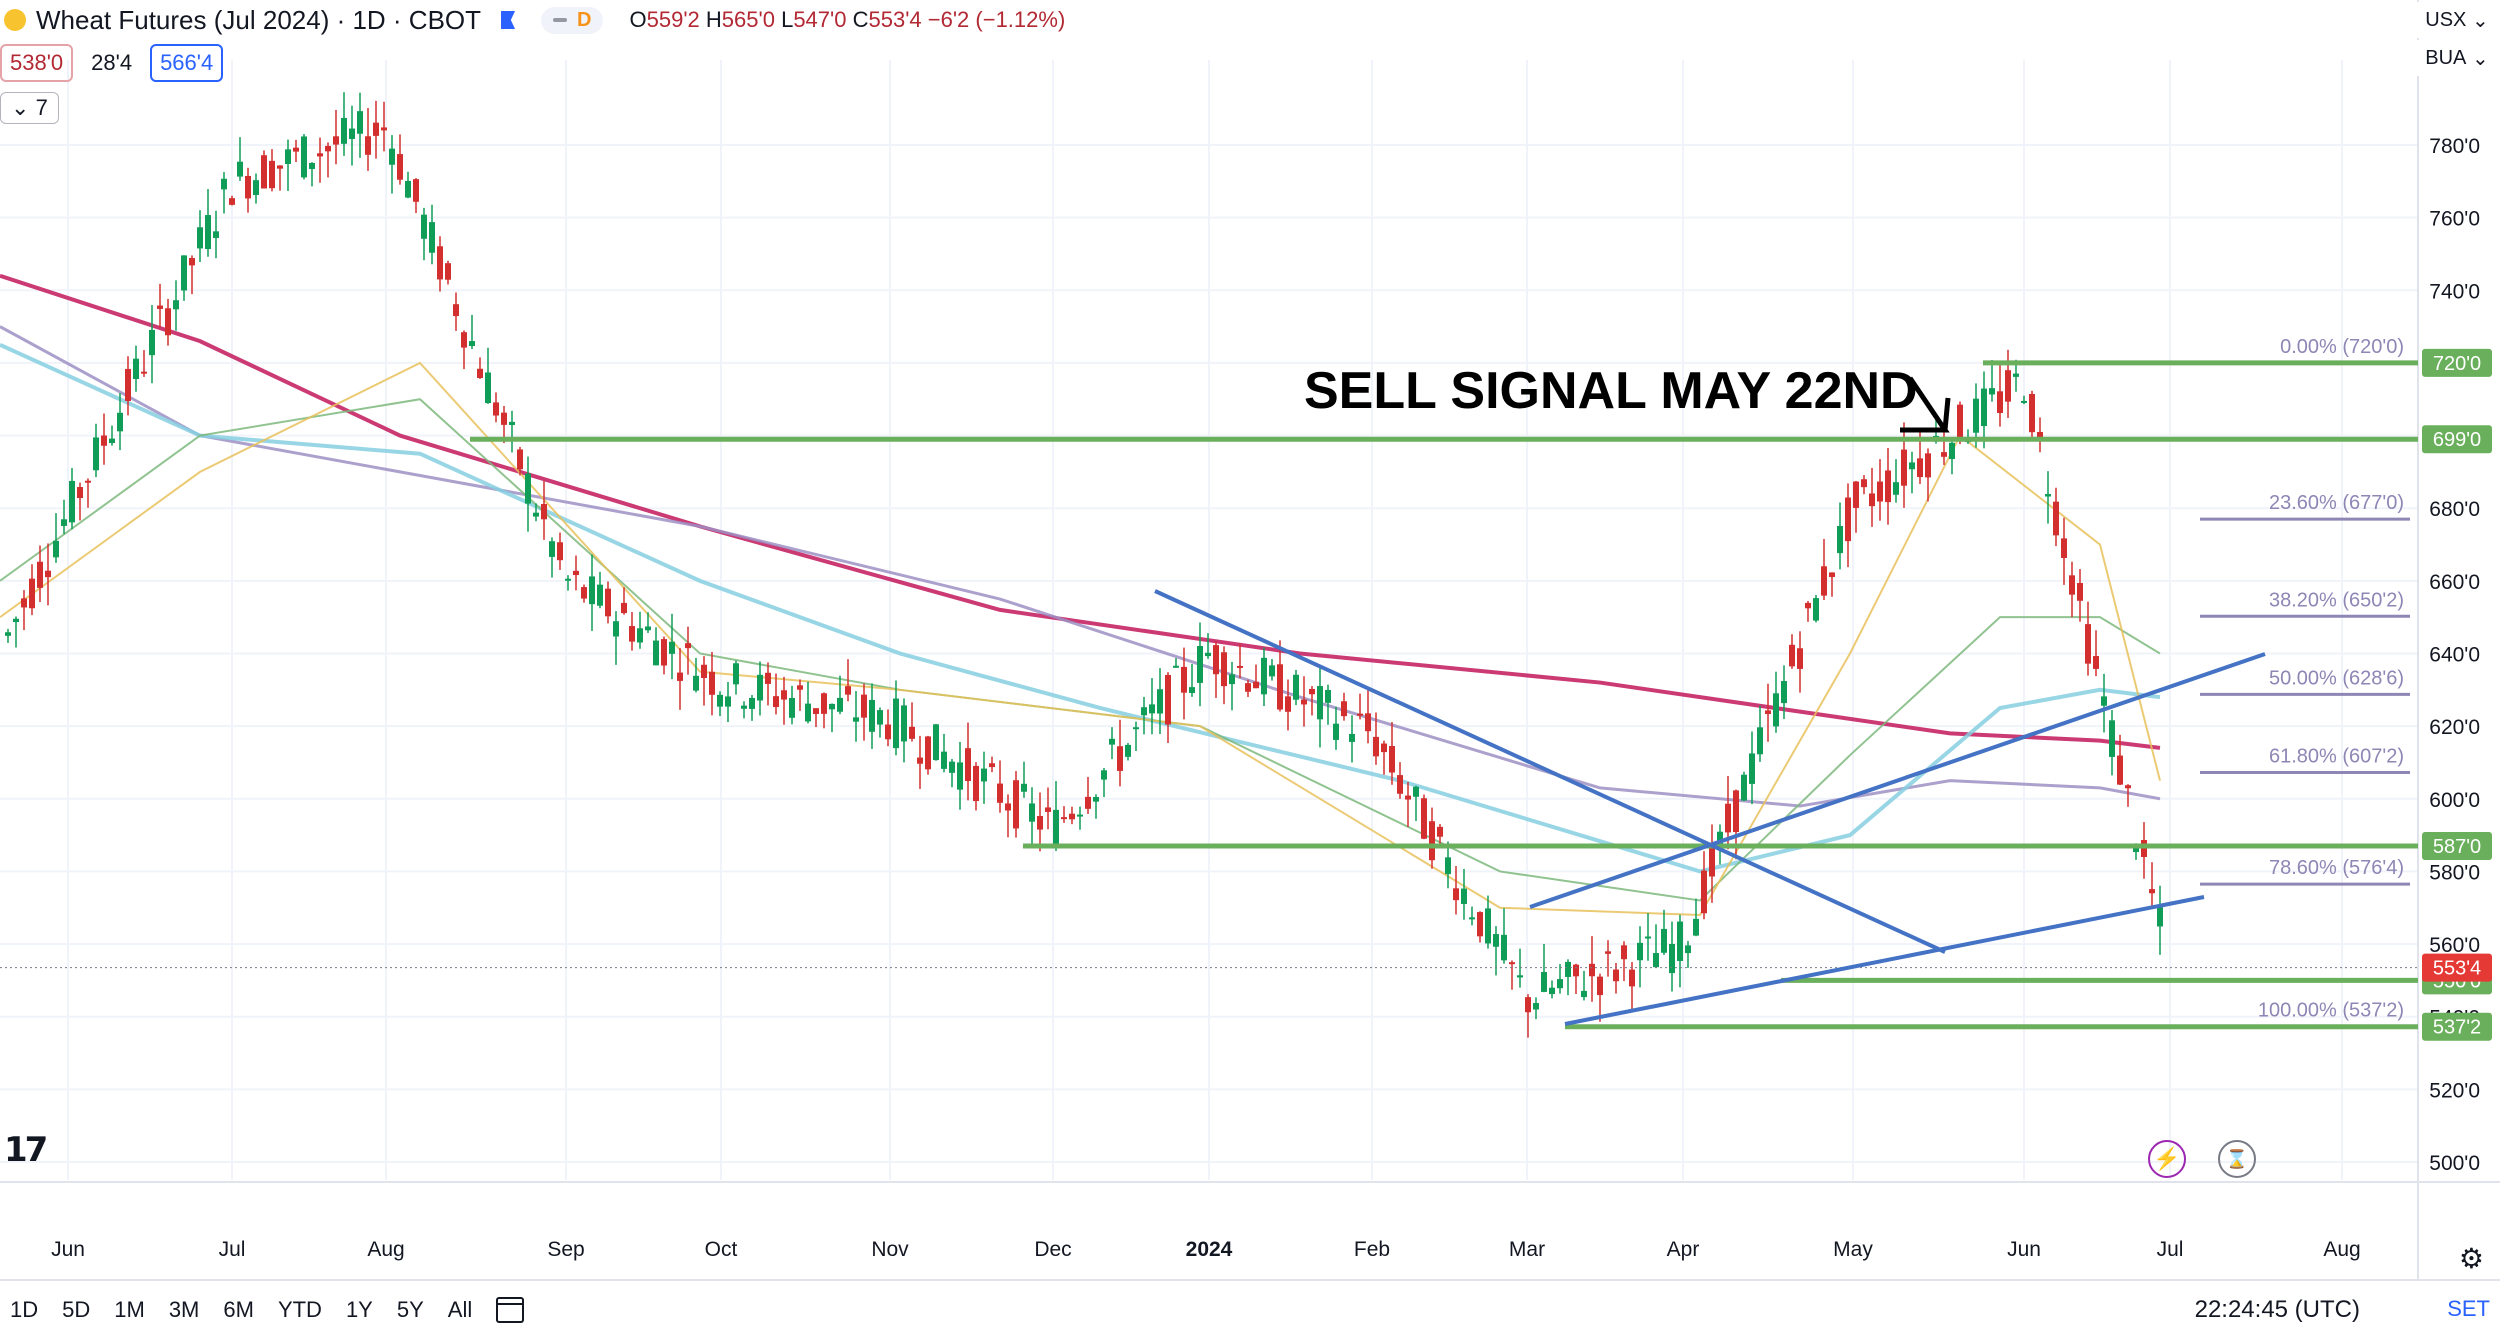  What do you see at coordinates (129, 1309) in the screenshot?
I see `range-1m: 1M` at bounding box center [129, 1309].